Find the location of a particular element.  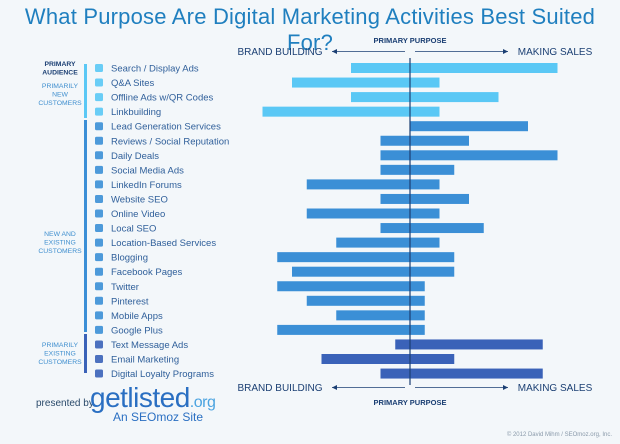

category-label: Social Media Ads is located at coordinates (147, 170).